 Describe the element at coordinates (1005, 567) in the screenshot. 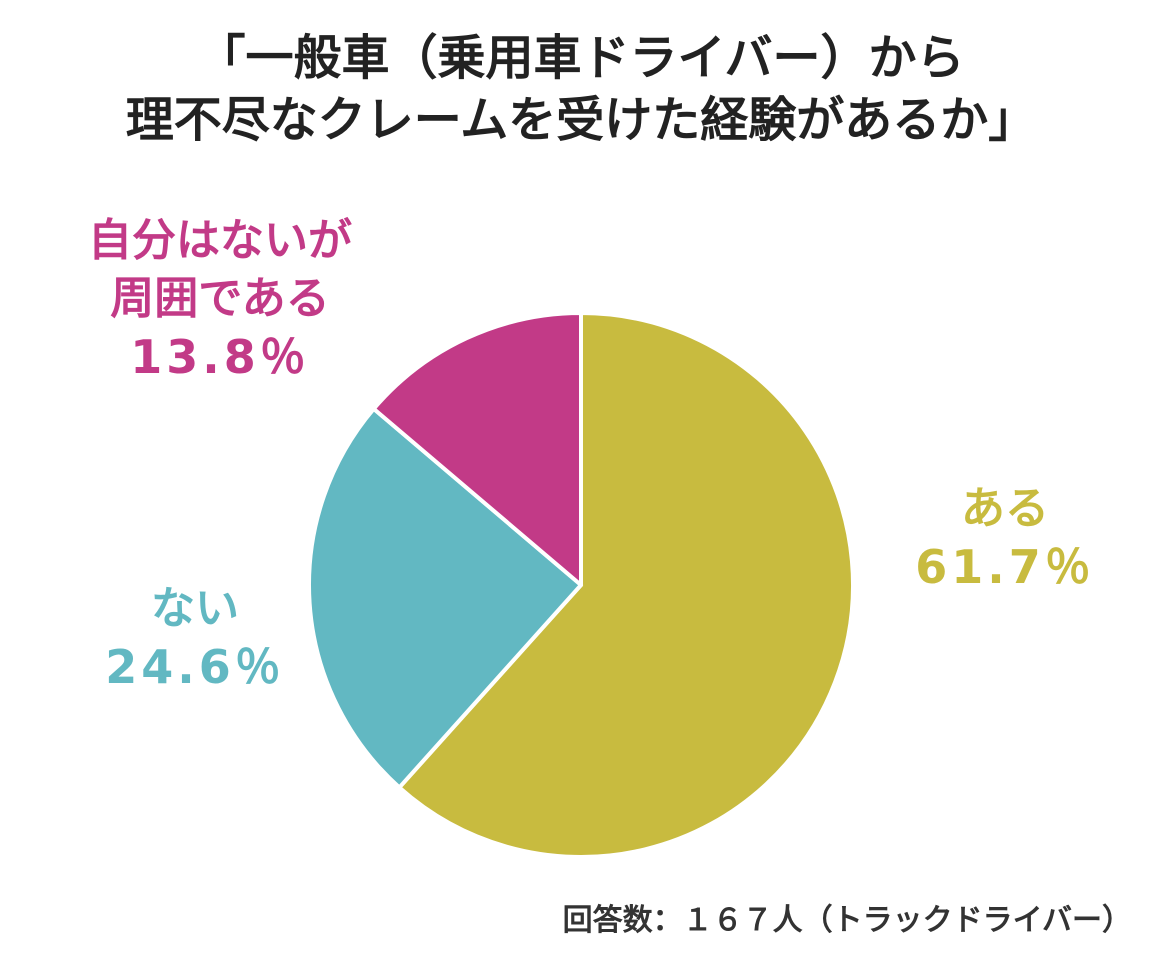

I see `slice-value-label: 61.7％` at that location.